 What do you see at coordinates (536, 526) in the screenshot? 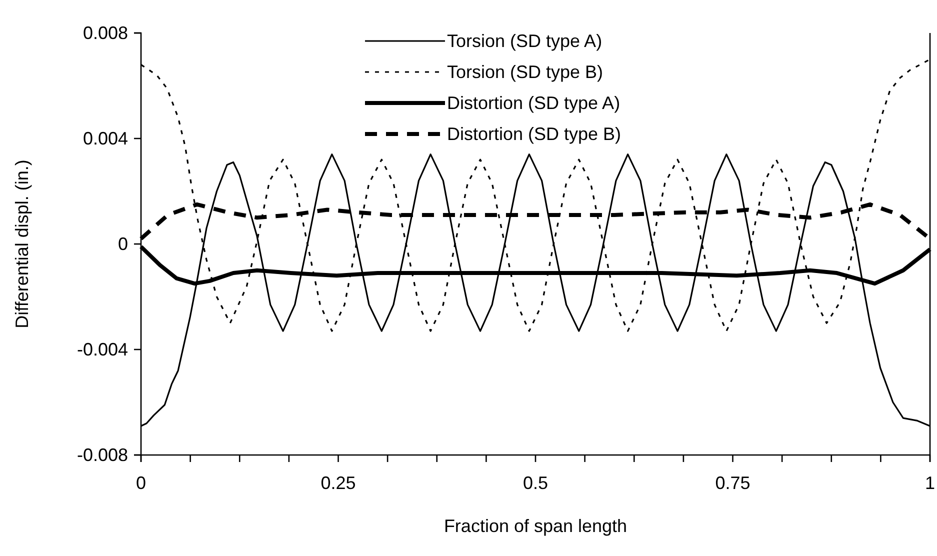
I see `x-axis-title: Fraction of span length` at bounding box center [536, 526].